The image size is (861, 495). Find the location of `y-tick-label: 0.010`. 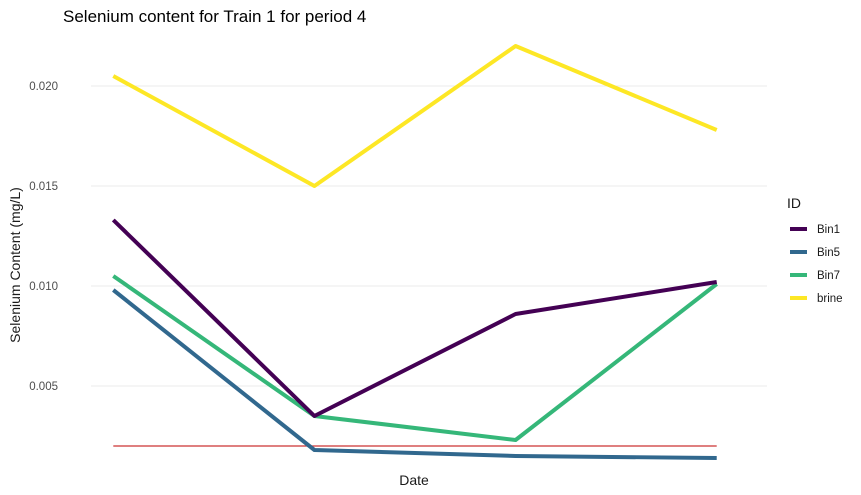

y-tick-label: 0.010 is located at coordinates (43, 287).